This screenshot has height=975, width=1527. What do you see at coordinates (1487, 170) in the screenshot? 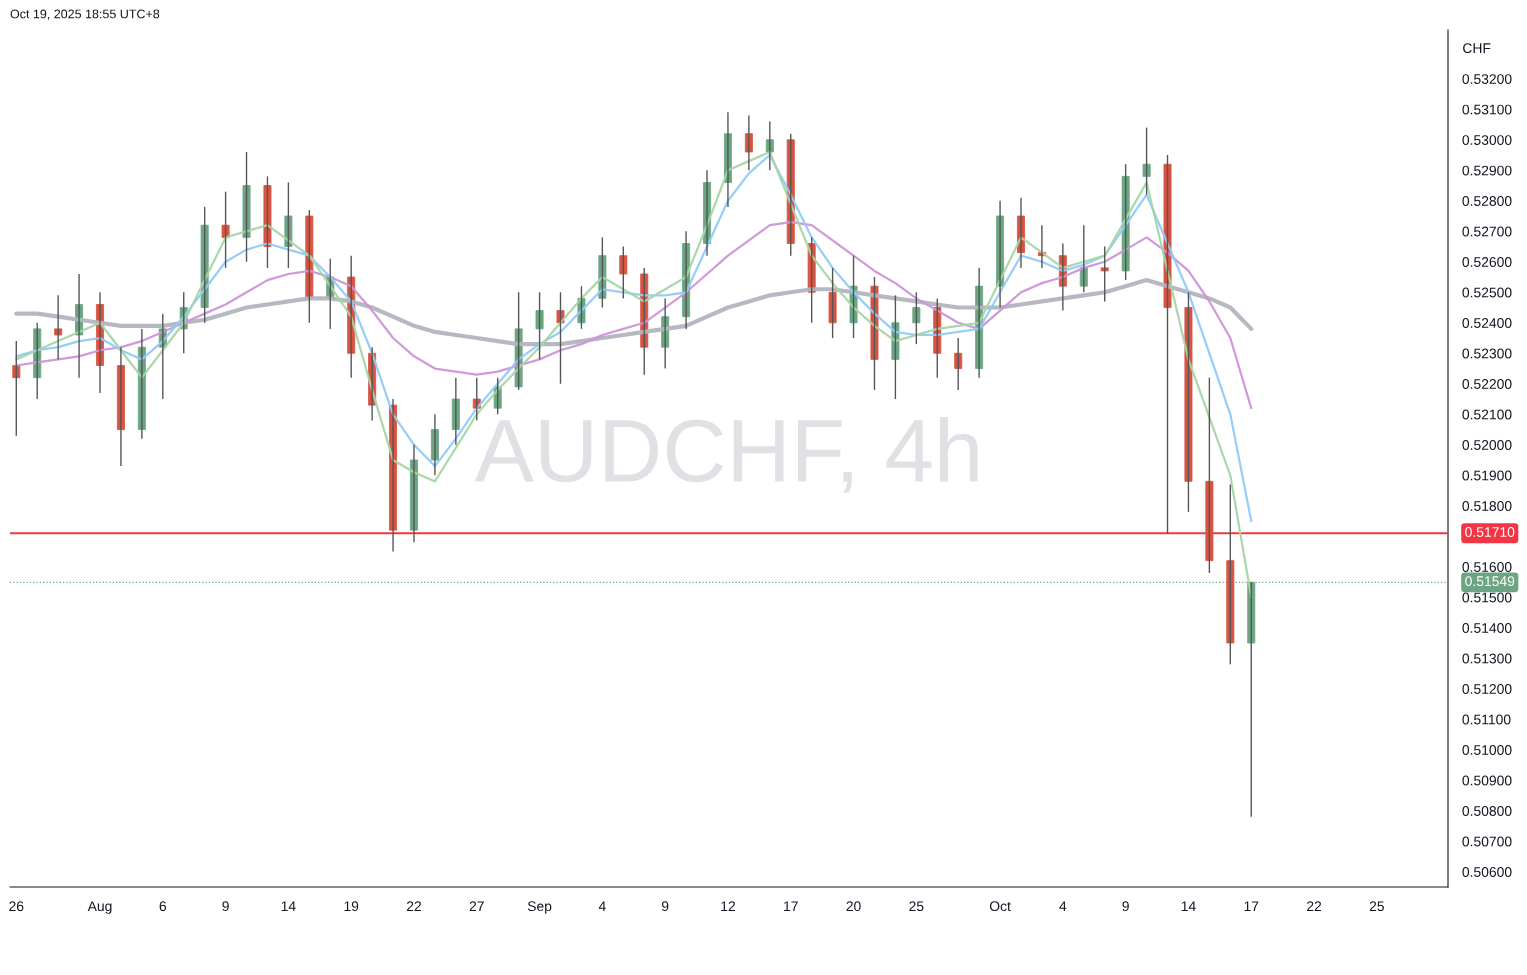
I see `y-tick-label: 0.52900` at bounding box center [1487, 170].